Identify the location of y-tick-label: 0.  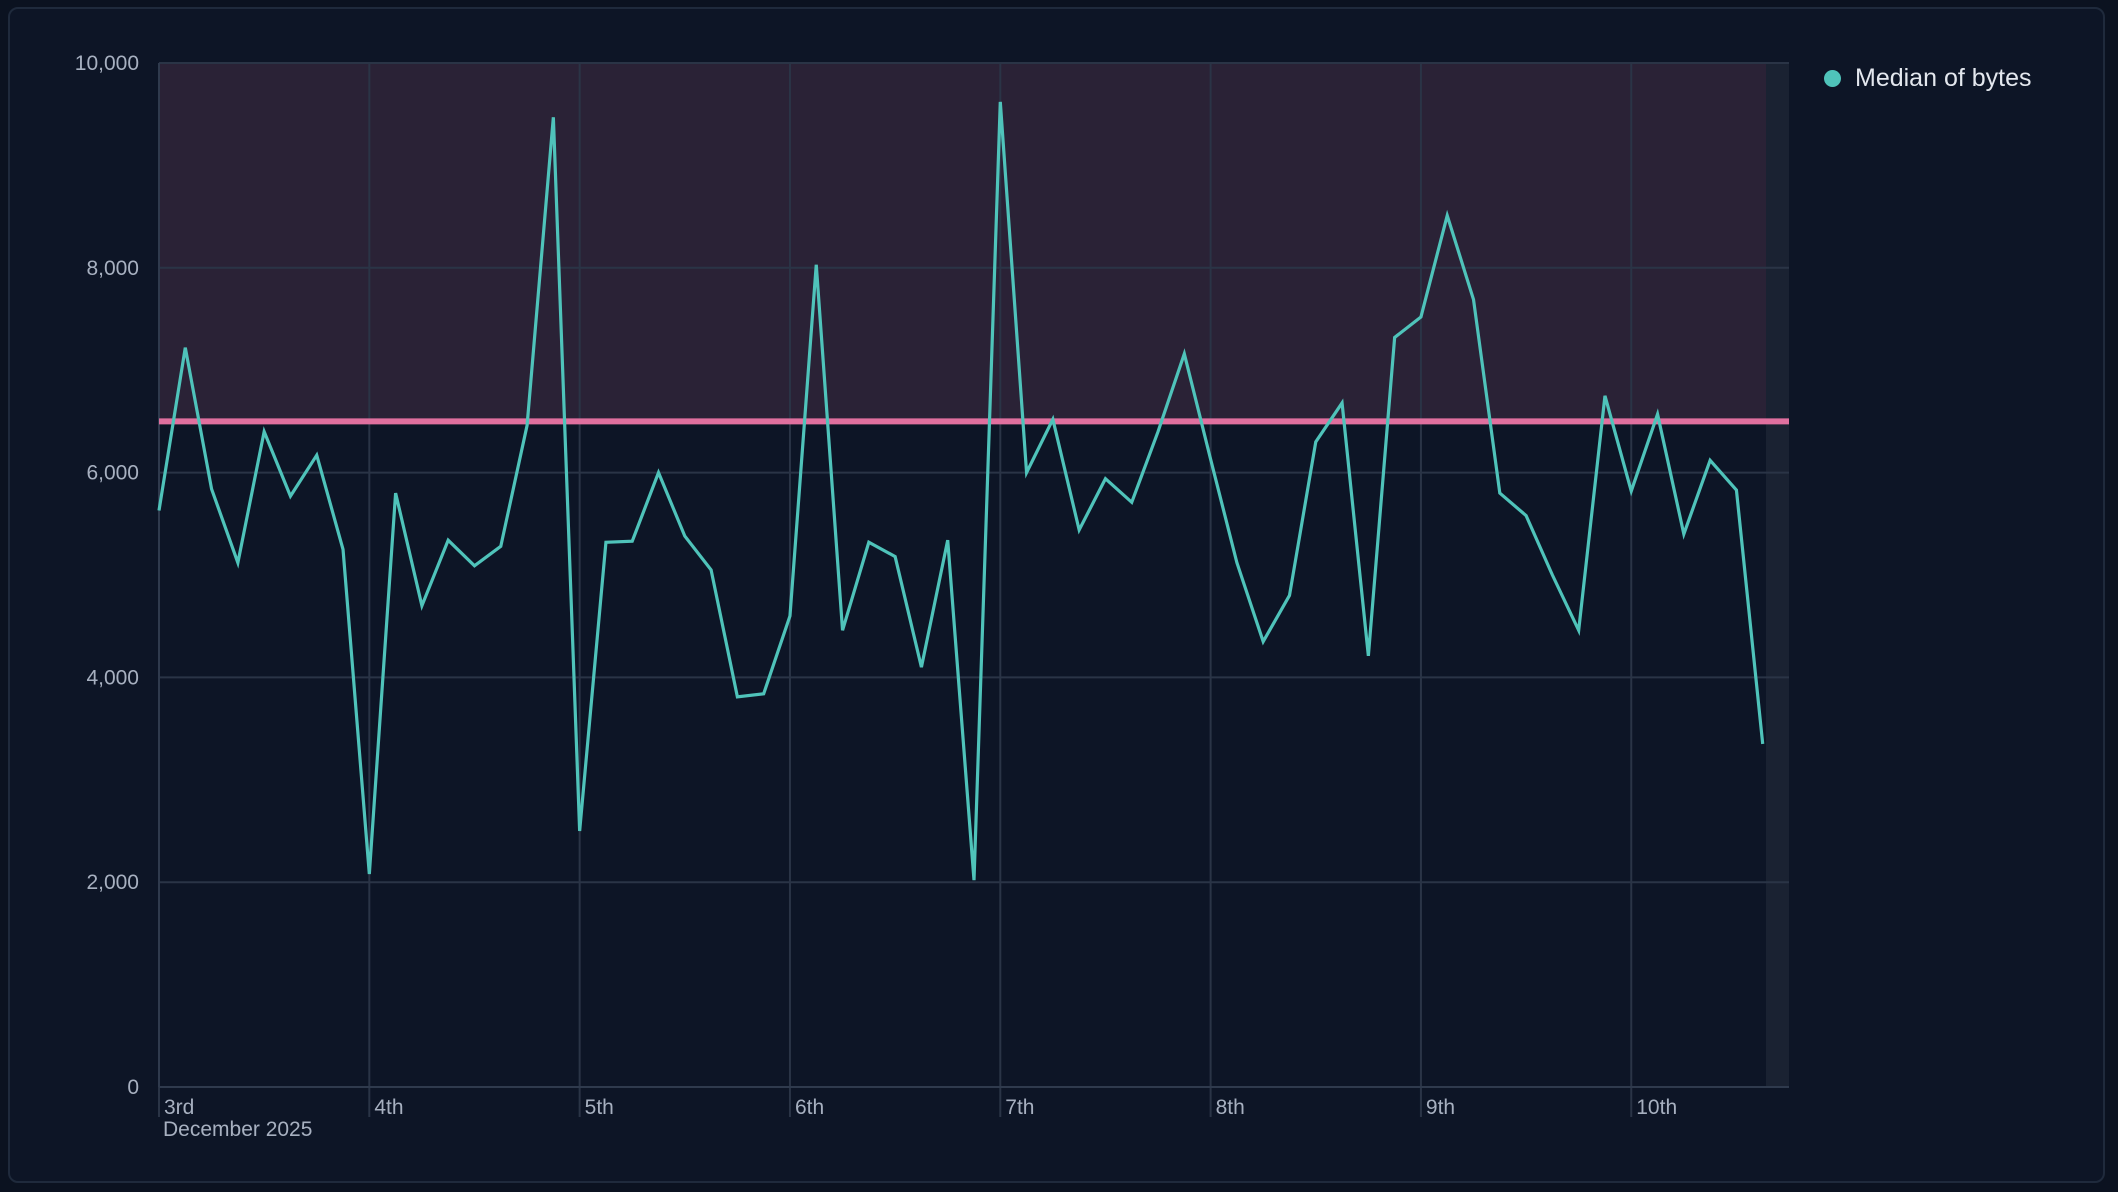
(133, 1087).